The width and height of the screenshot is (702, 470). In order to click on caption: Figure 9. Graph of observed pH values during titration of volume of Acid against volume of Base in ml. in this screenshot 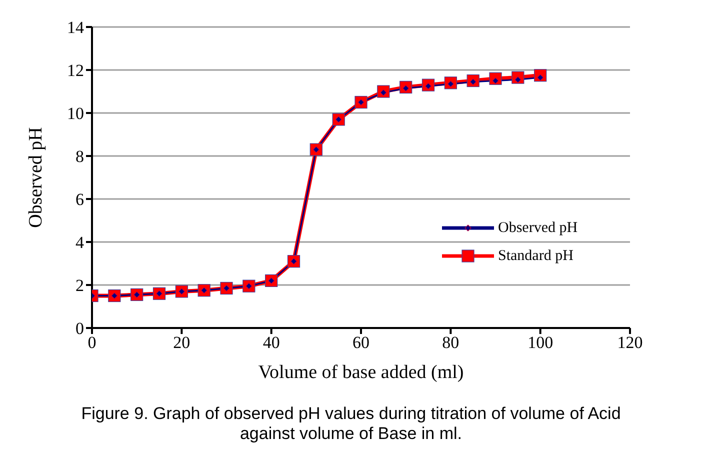, I will do `click(351, 424)`.